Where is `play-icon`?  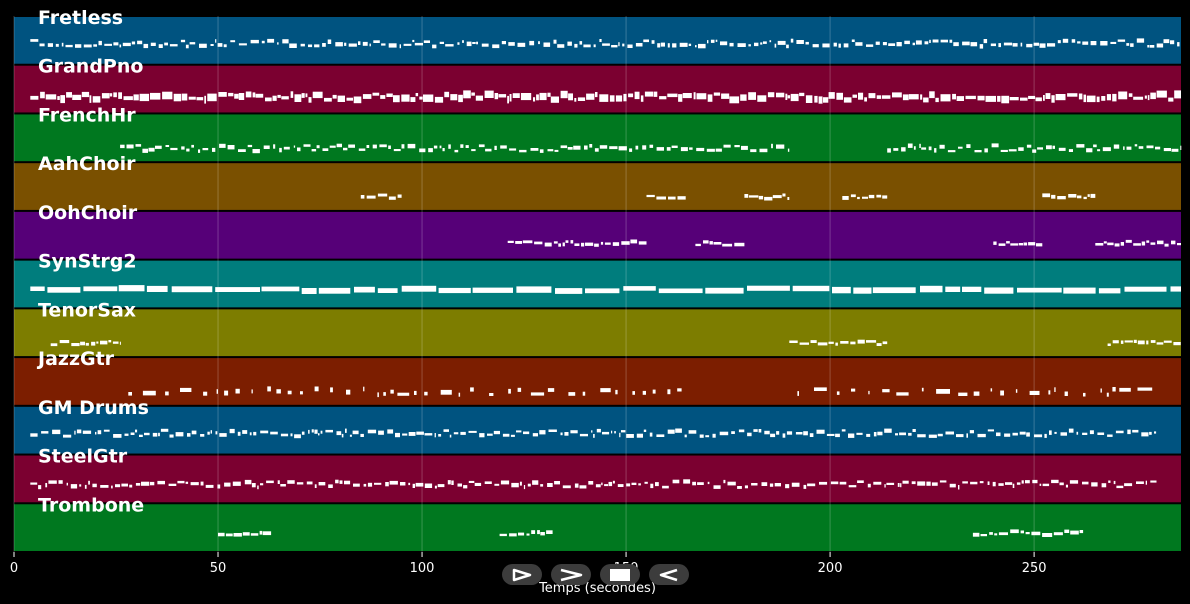 play-icon is located at coordinates (522, 574).